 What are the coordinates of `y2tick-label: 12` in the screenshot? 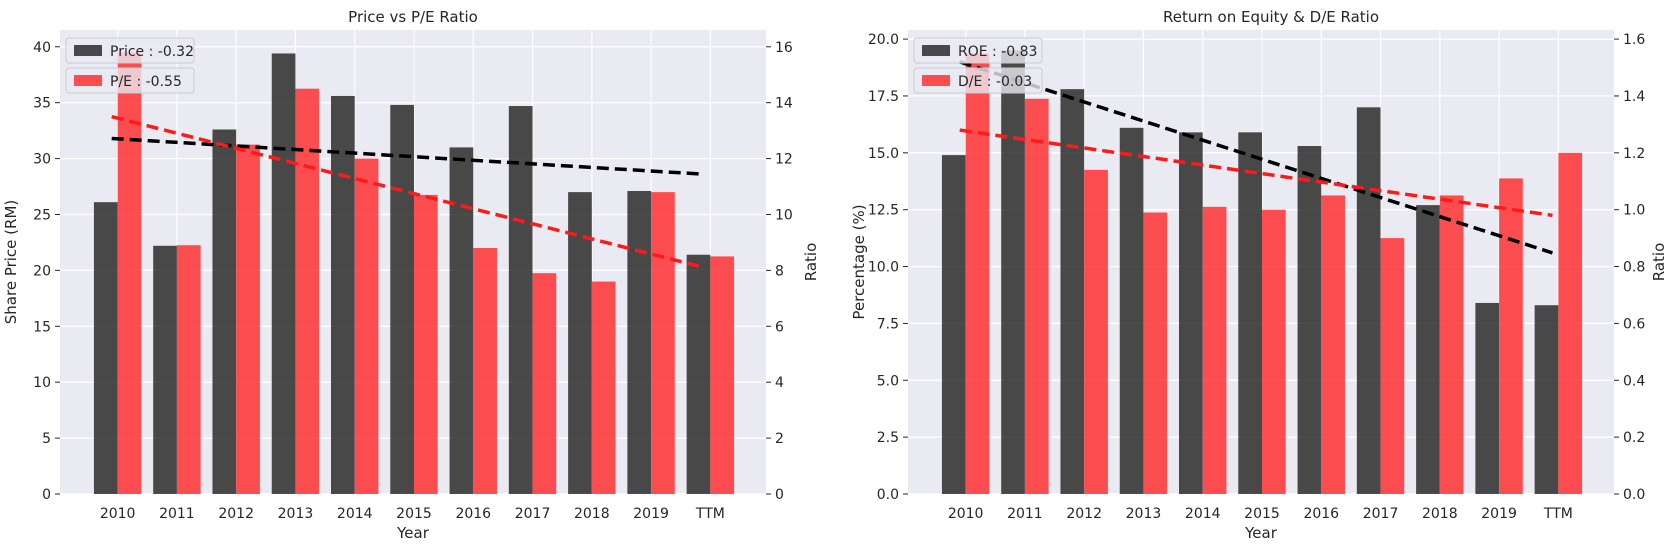 It's located at (784, 160).